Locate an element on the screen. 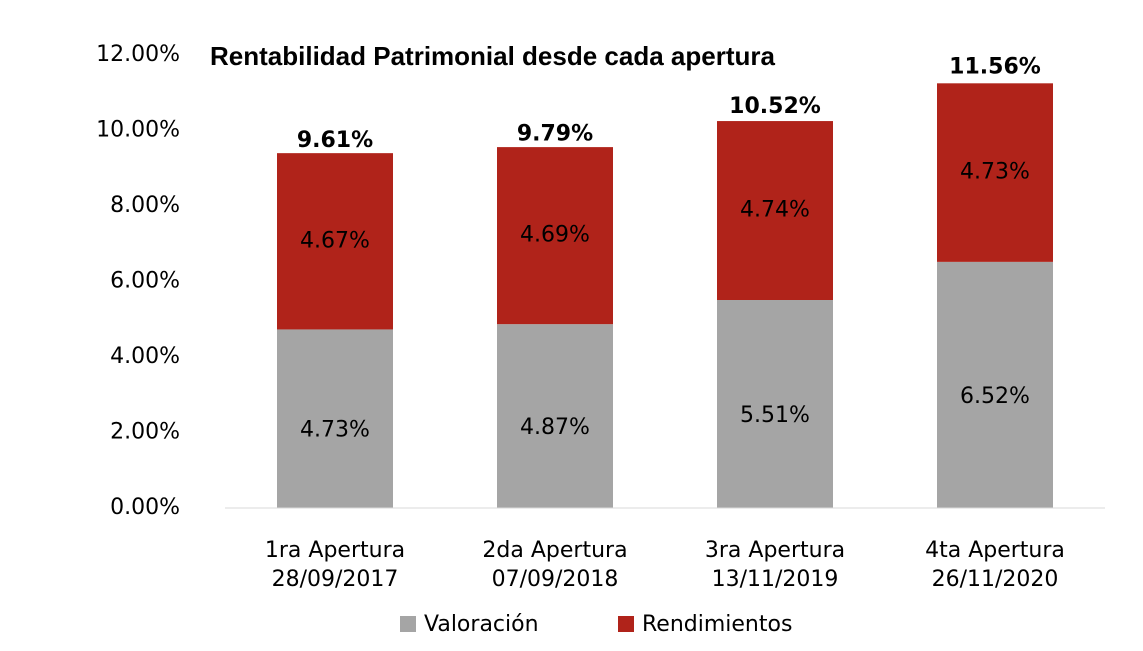 This screenshot has width=1143, height=651. x-tick-label: 28/09/2017 is located at coordinates (335, 579).